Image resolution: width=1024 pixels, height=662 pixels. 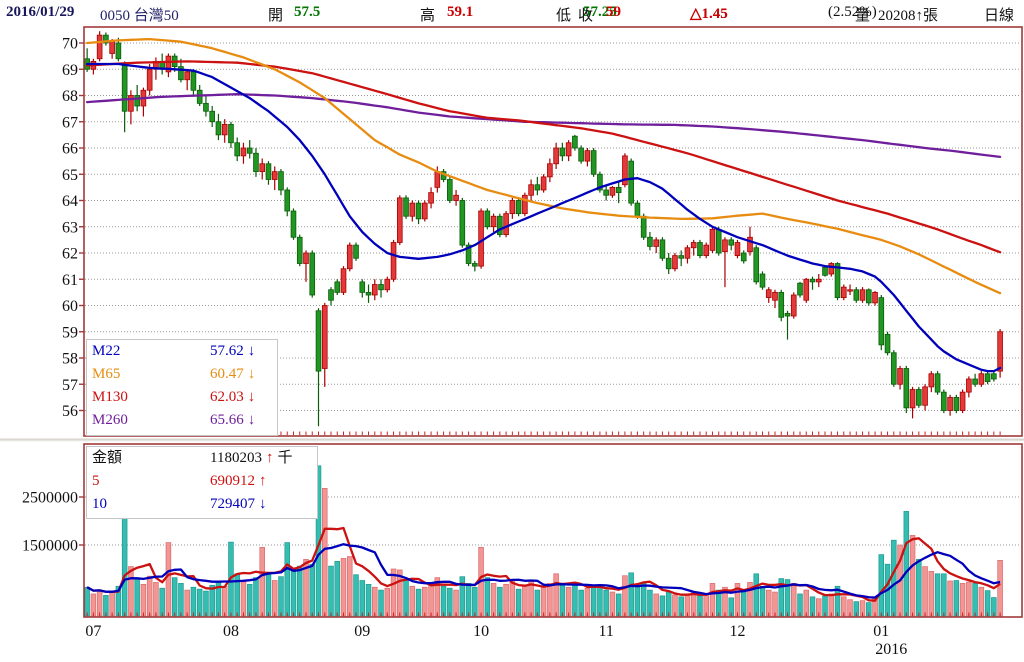 What do you see at coordinates (70, 201) in the screenshot?
I see `svg-text: 64` at bounding box center [70, 201].